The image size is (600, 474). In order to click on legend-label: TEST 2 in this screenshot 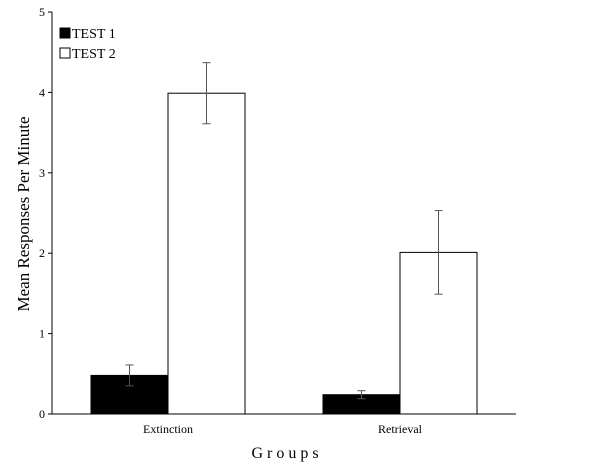, I will do `click(94, 54)`.